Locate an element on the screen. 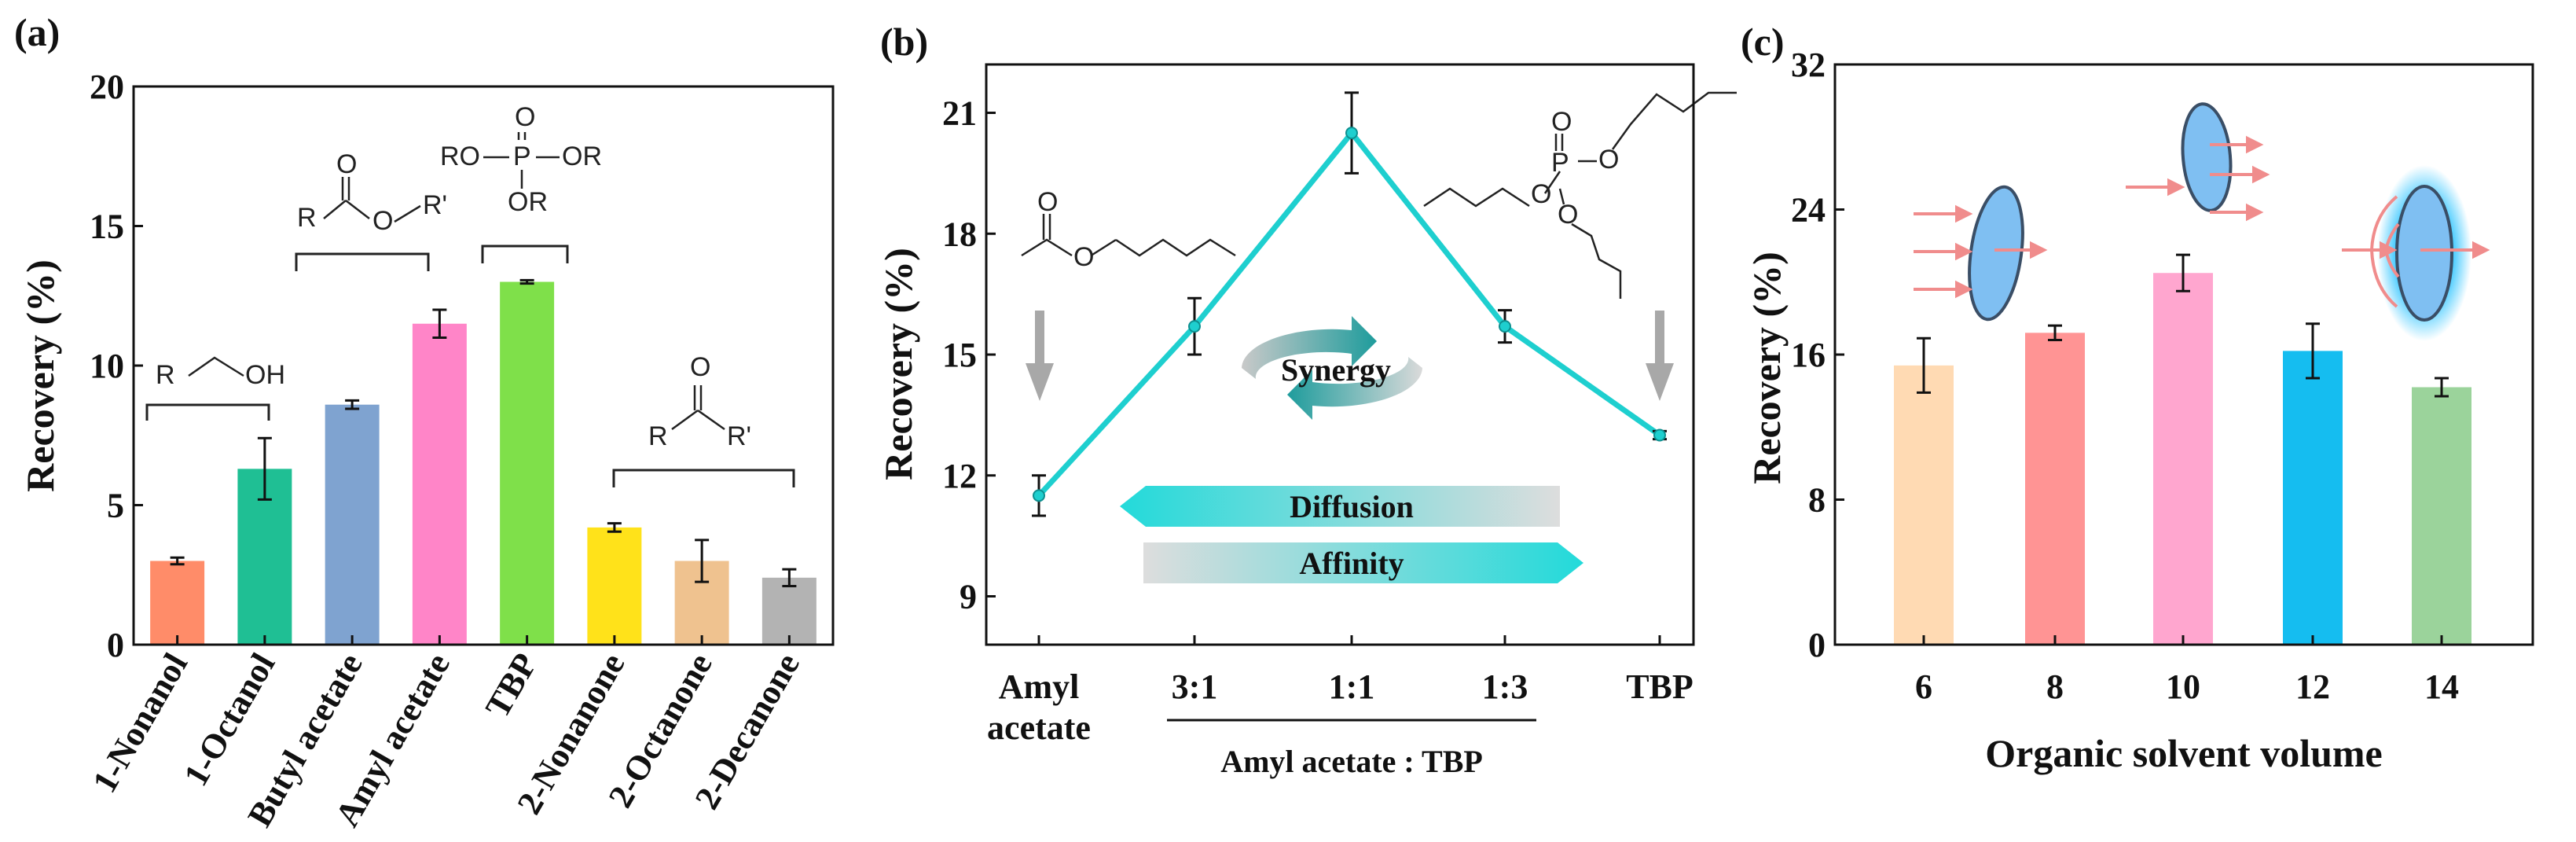 This screenshot has width=2576, height=842. bar-tbp is located at coordinates (527, 463).